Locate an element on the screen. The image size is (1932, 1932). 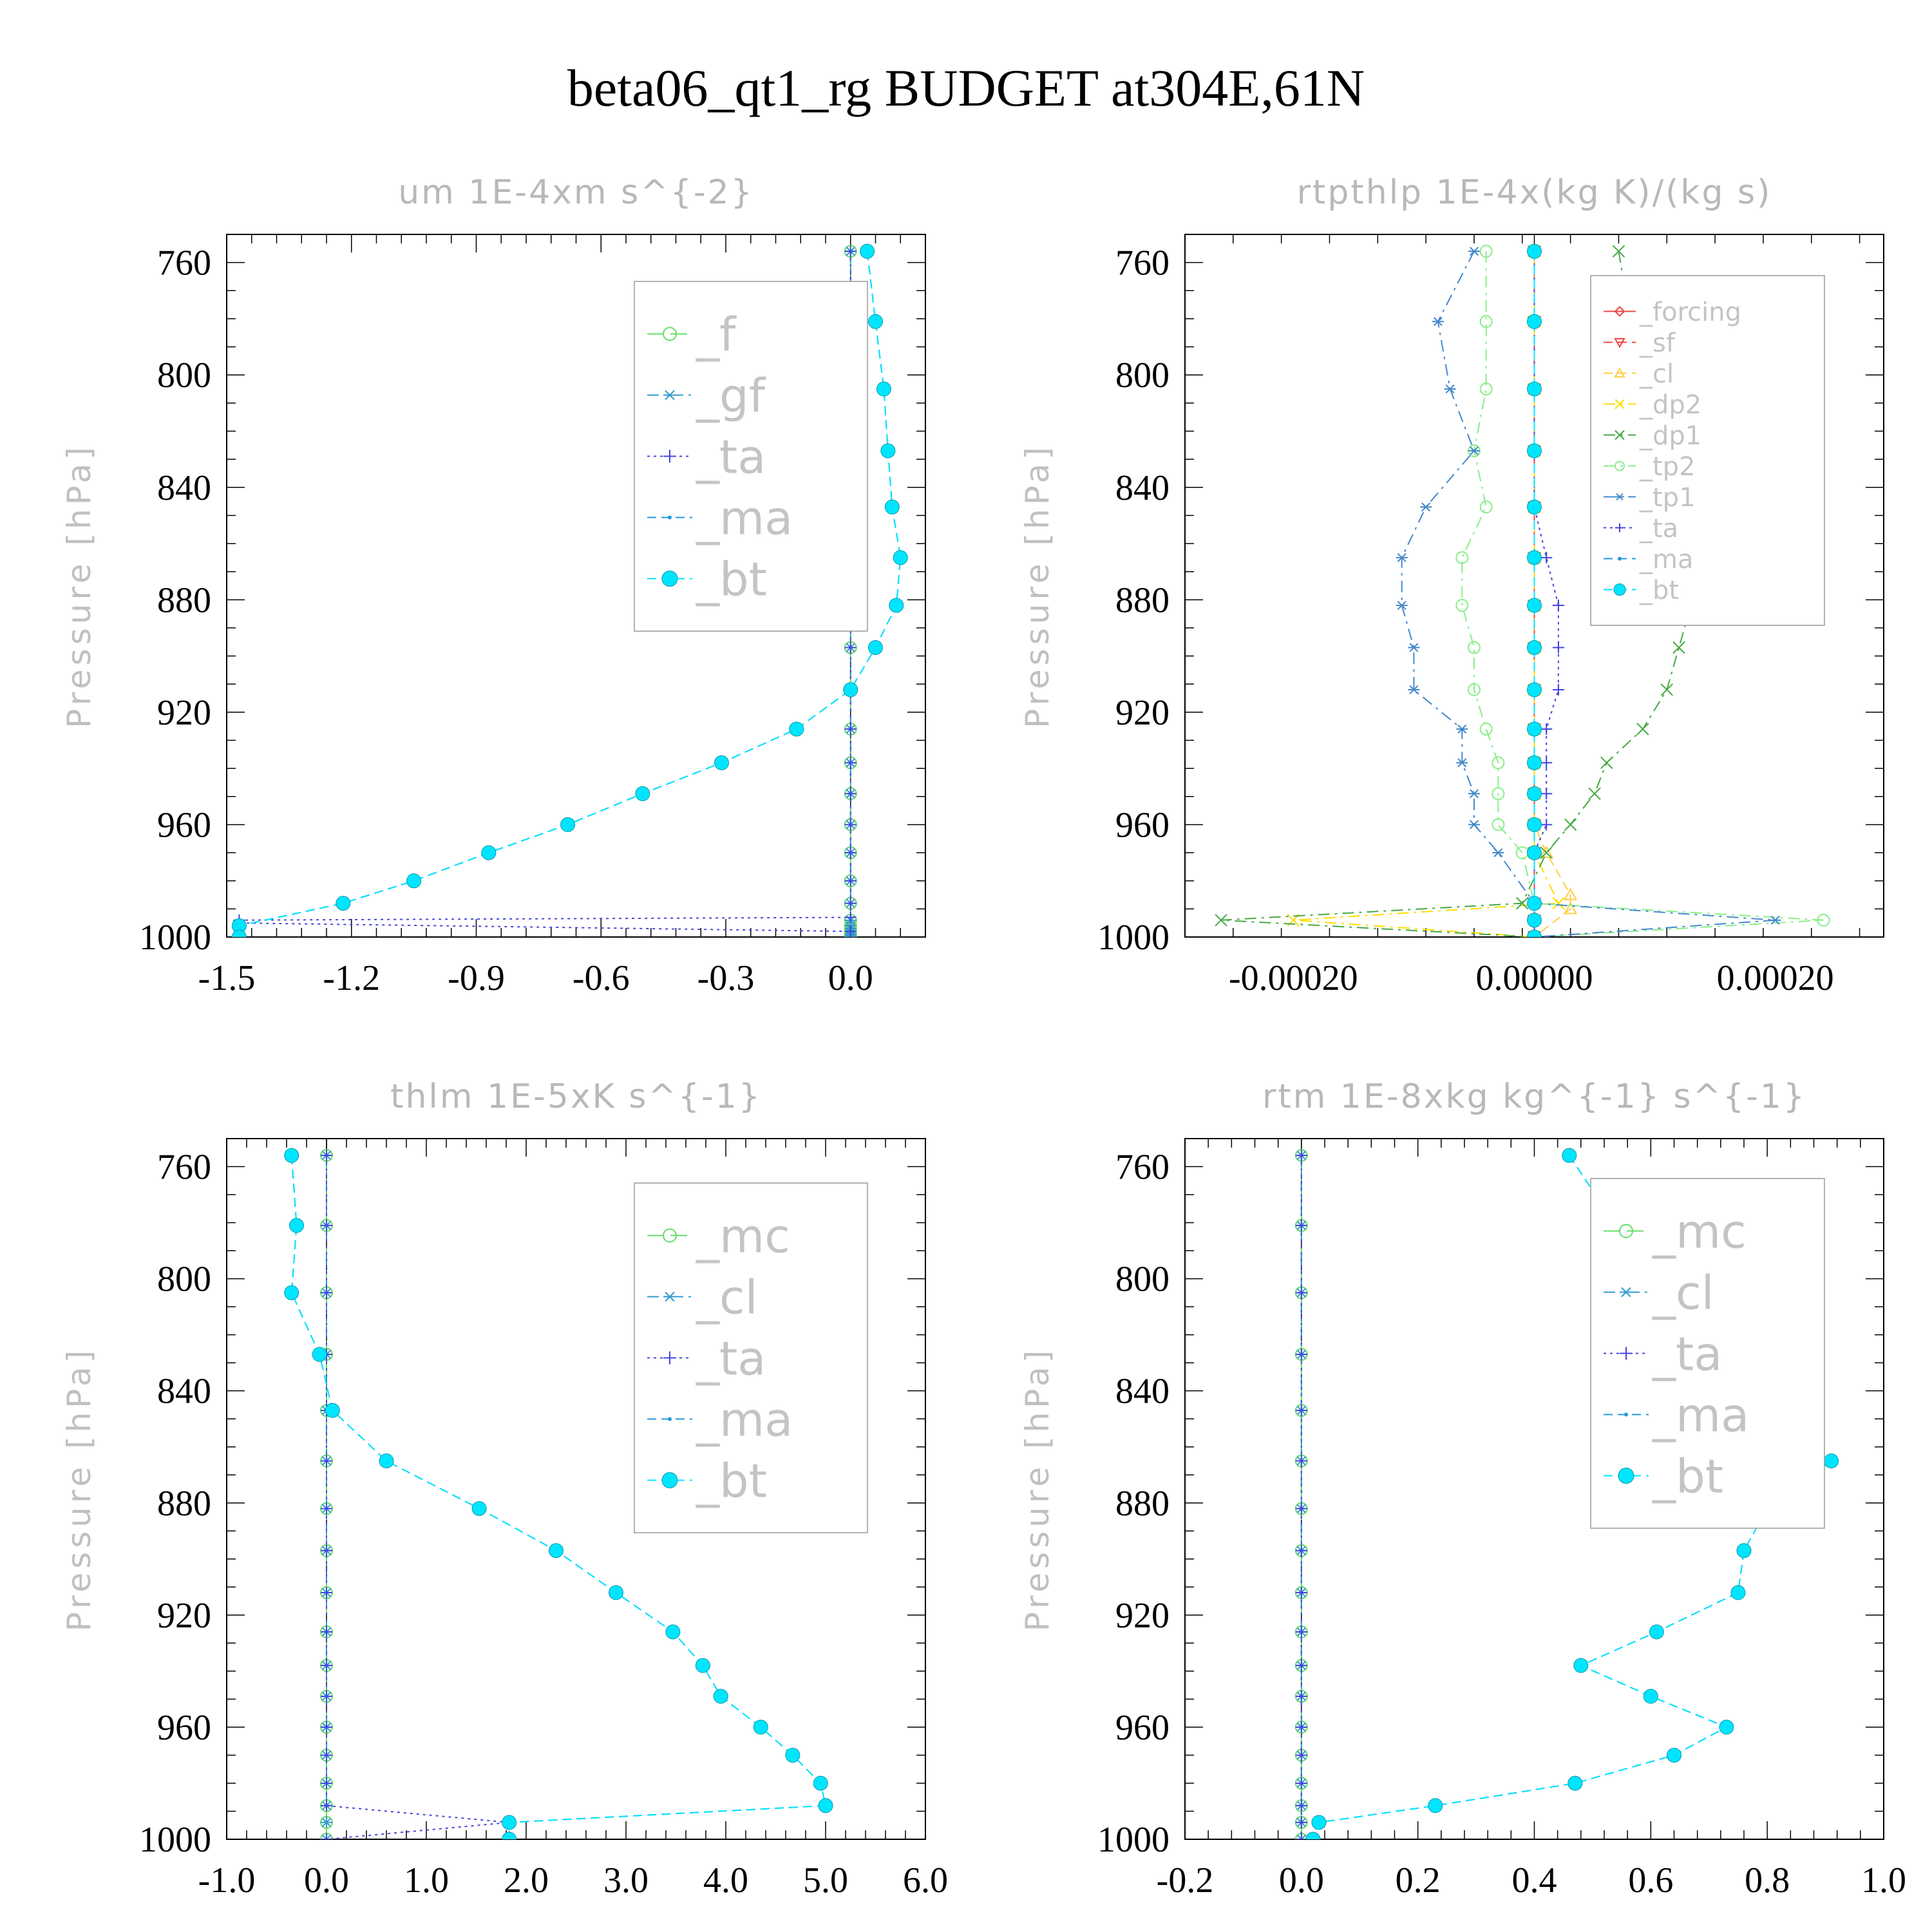
x-tick-label: -0.6 is located at coordinates (602, 978).